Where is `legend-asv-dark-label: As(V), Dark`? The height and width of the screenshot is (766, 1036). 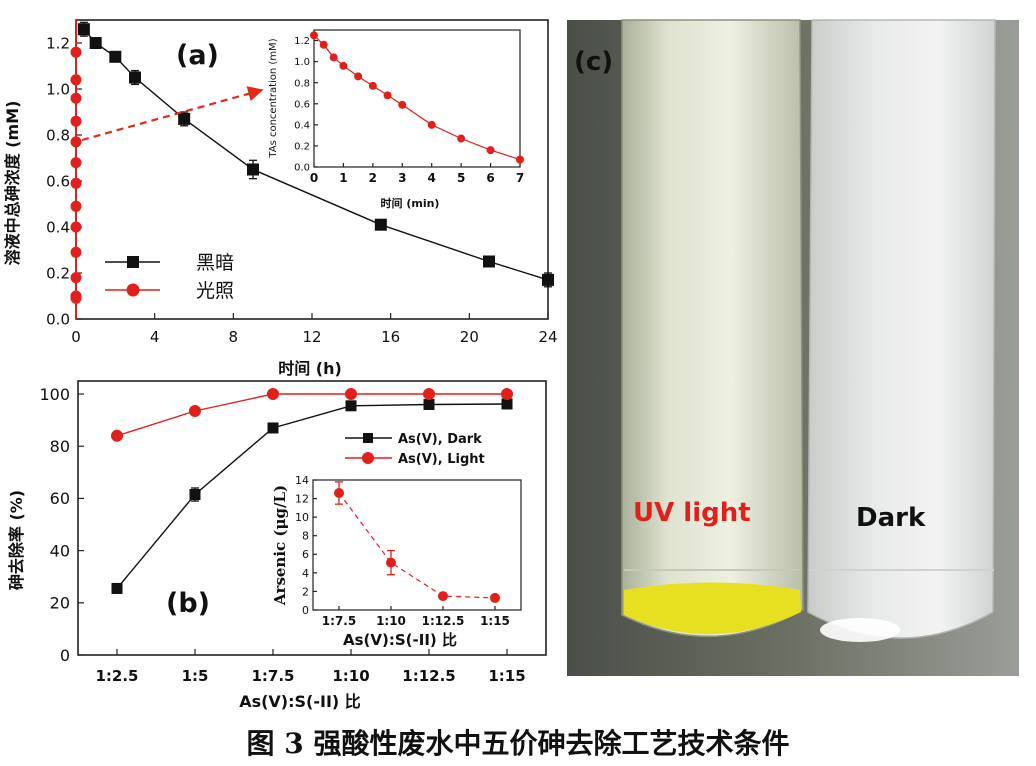
legend-asv-dark-label: As(V), Dark is located at coordinates (440, 439).